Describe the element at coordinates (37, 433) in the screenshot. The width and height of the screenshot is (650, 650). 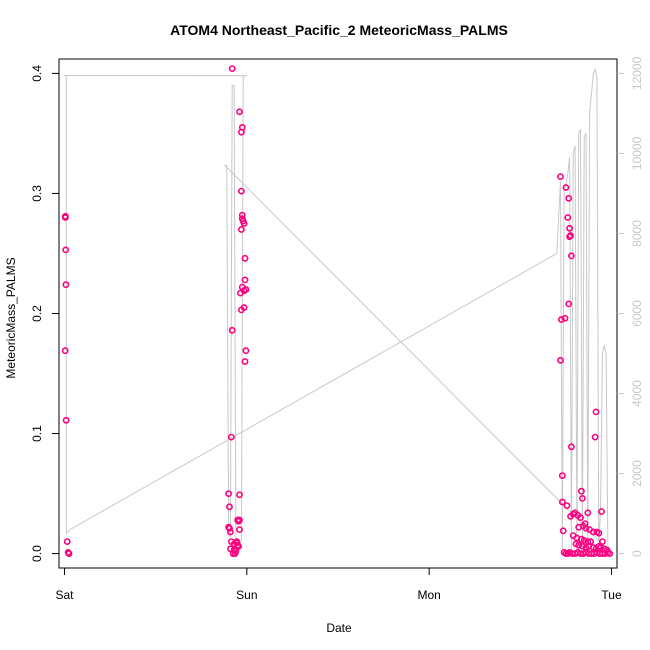
I see `y-tick-label: 0.1` at that location.